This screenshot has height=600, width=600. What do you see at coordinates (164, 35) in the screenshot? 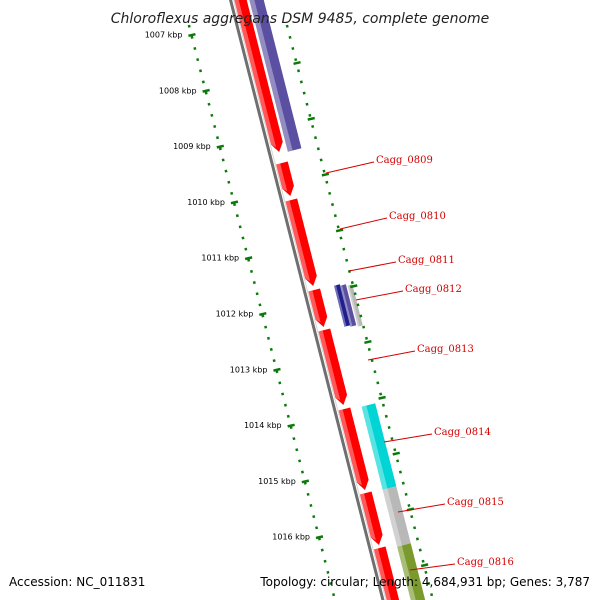
I see `tick-label-1: 1007 kbp` at bounding box center [164, 35].